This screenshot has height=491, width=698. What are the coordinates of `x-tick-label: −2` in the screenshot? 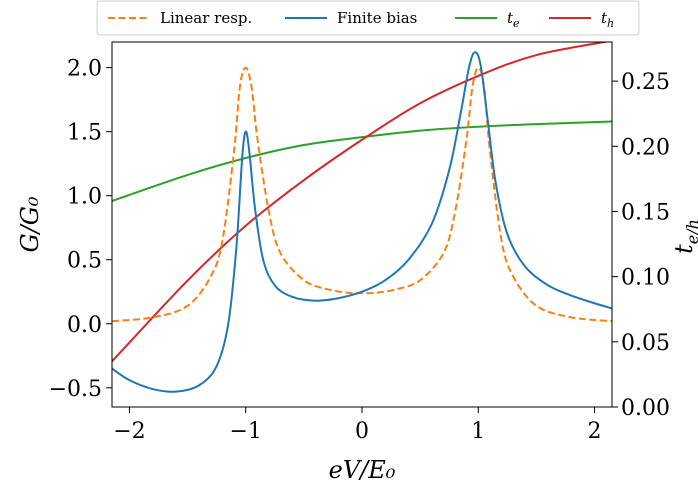 It's located at (129, 431).